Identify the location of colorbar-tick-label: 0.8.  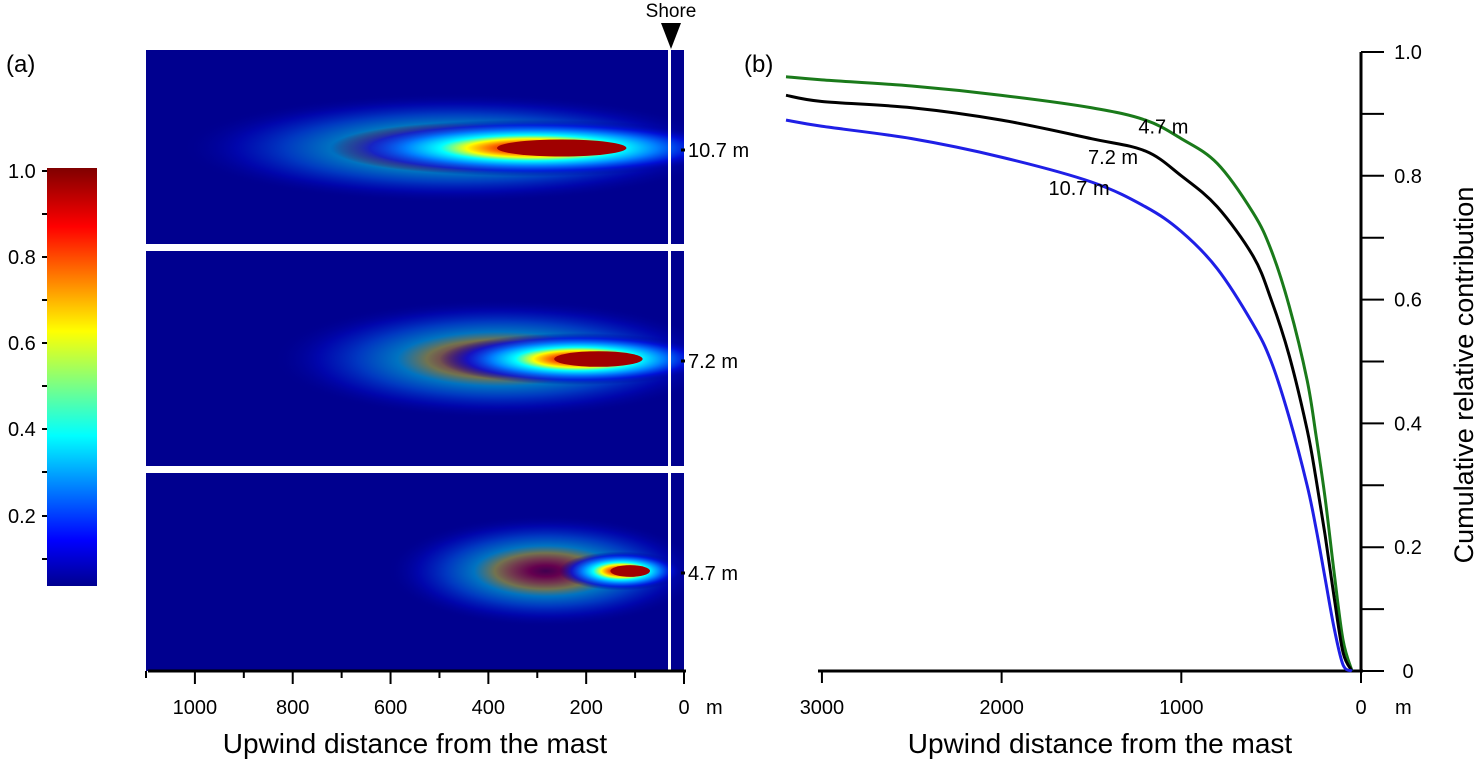
(22, 258).